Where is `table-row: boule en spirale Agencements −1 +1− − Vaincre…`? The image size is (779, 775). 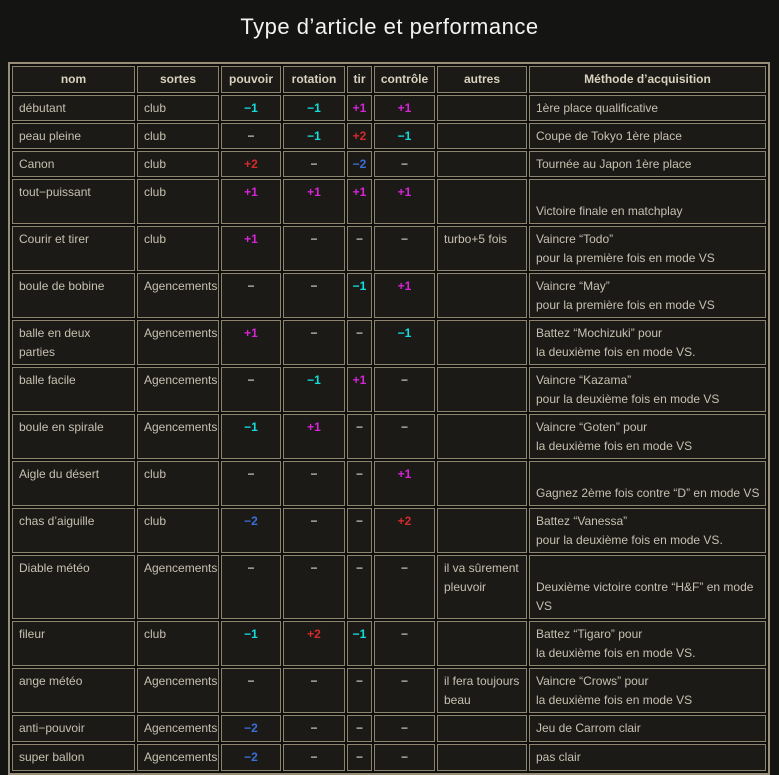 table-row: boule en spirale Agencements −1 +1− − Vaincre… is located at coordinates (389, 436).